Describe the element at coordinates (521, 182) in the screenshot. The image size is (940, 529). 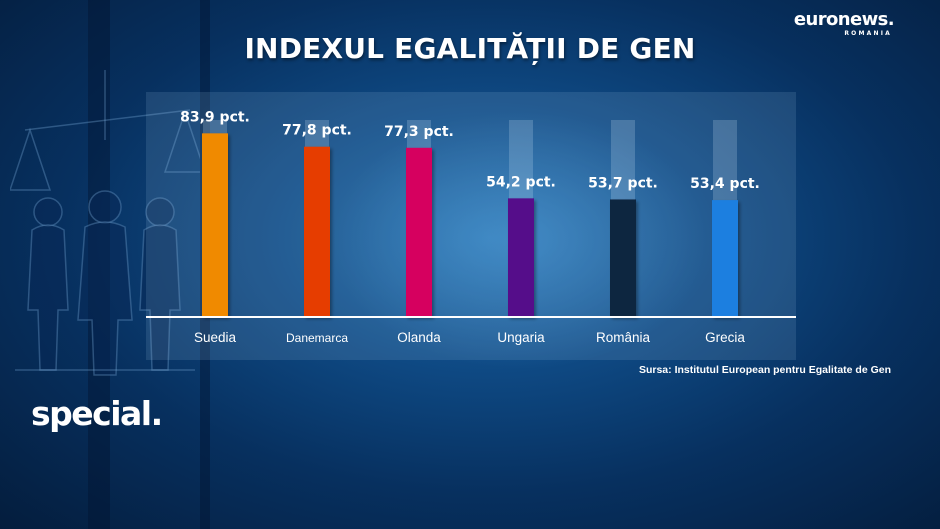
I see `data-label: 54,2 pct.` at that location.